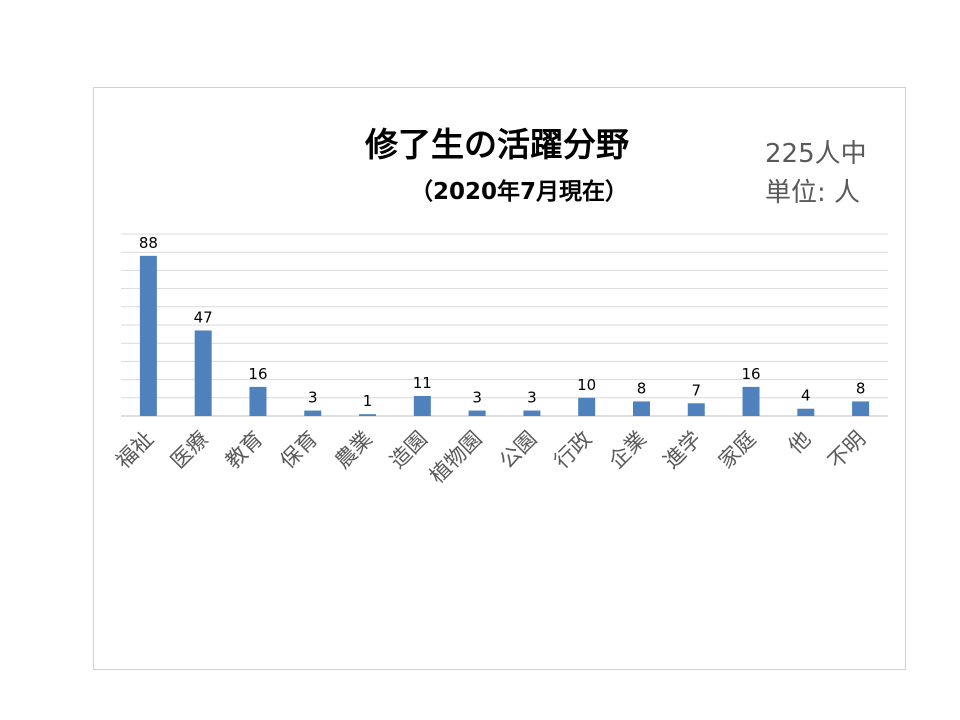 The height and width of the screenshot is (720, 960). What do you see at coordinates (800, 443) in the screenshot?
I see `category-label-他: 他` at bounding box center [800, 443].